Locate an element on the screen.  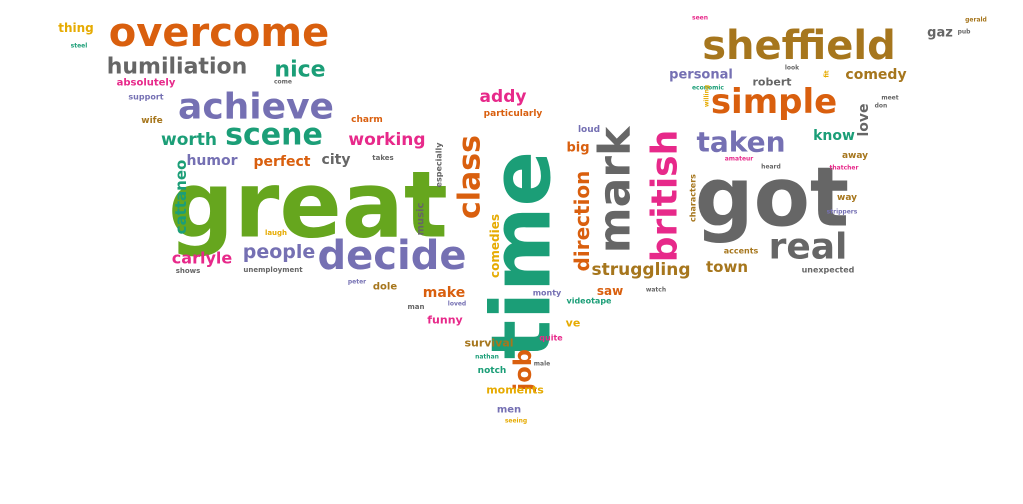
word-amateur: amateur is located at coordinates (739, 159).